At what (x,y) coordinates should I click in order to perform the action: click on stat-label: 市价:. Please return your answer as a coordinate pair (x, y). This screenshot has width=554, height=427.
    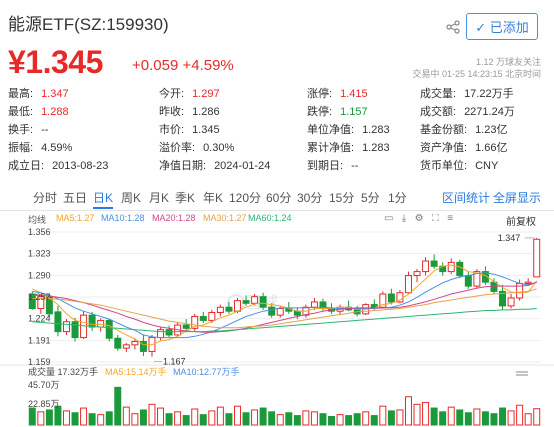
    Looking at the image, I should click on (172, 130).